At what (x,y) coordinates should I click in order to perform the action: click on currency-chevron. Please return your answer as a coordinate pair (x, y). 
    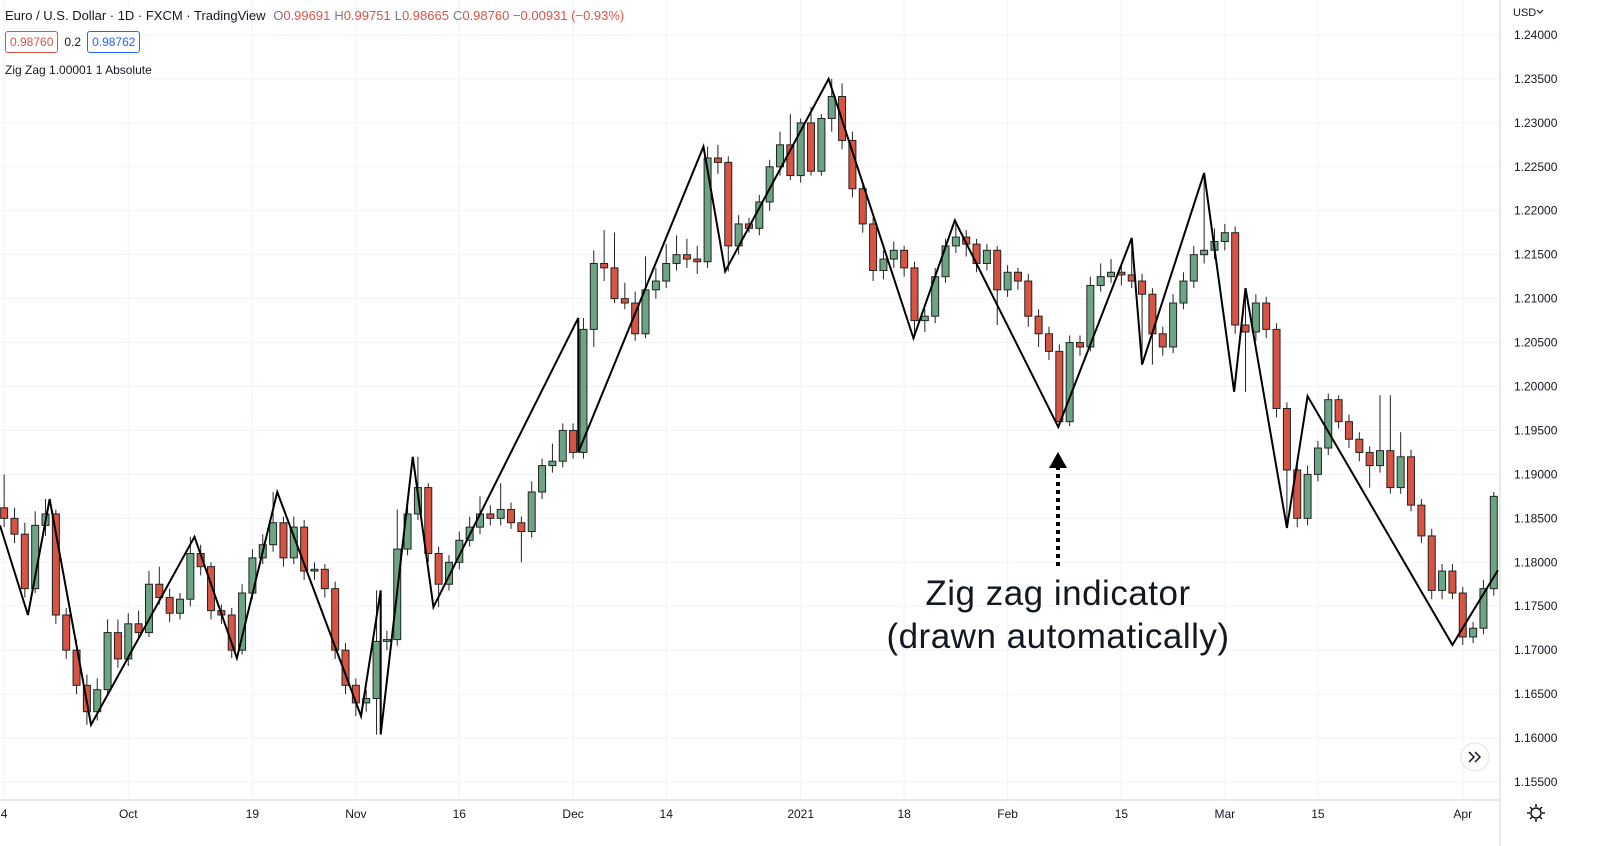
    Looking at the image, I should click on (1540, 11).